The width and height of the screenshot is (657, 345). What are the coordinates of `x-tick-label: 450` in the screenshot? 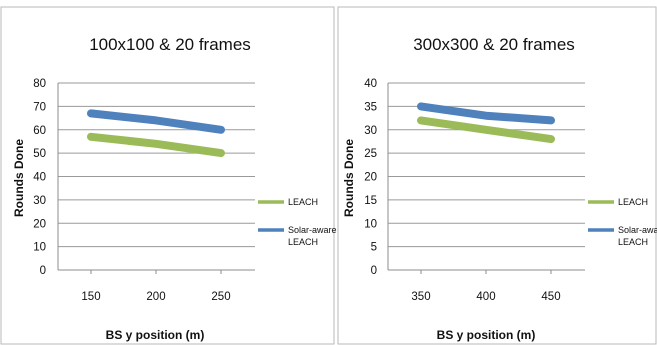 It's located at (550, 297).